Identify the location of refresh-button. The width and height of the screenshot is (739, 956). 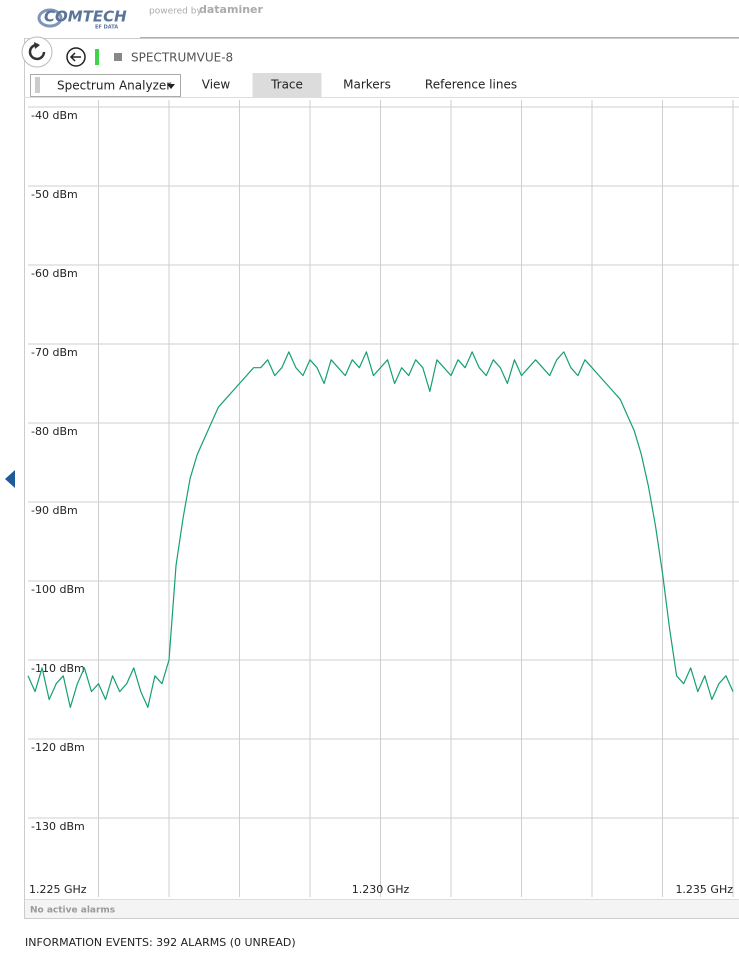
(37, 52).